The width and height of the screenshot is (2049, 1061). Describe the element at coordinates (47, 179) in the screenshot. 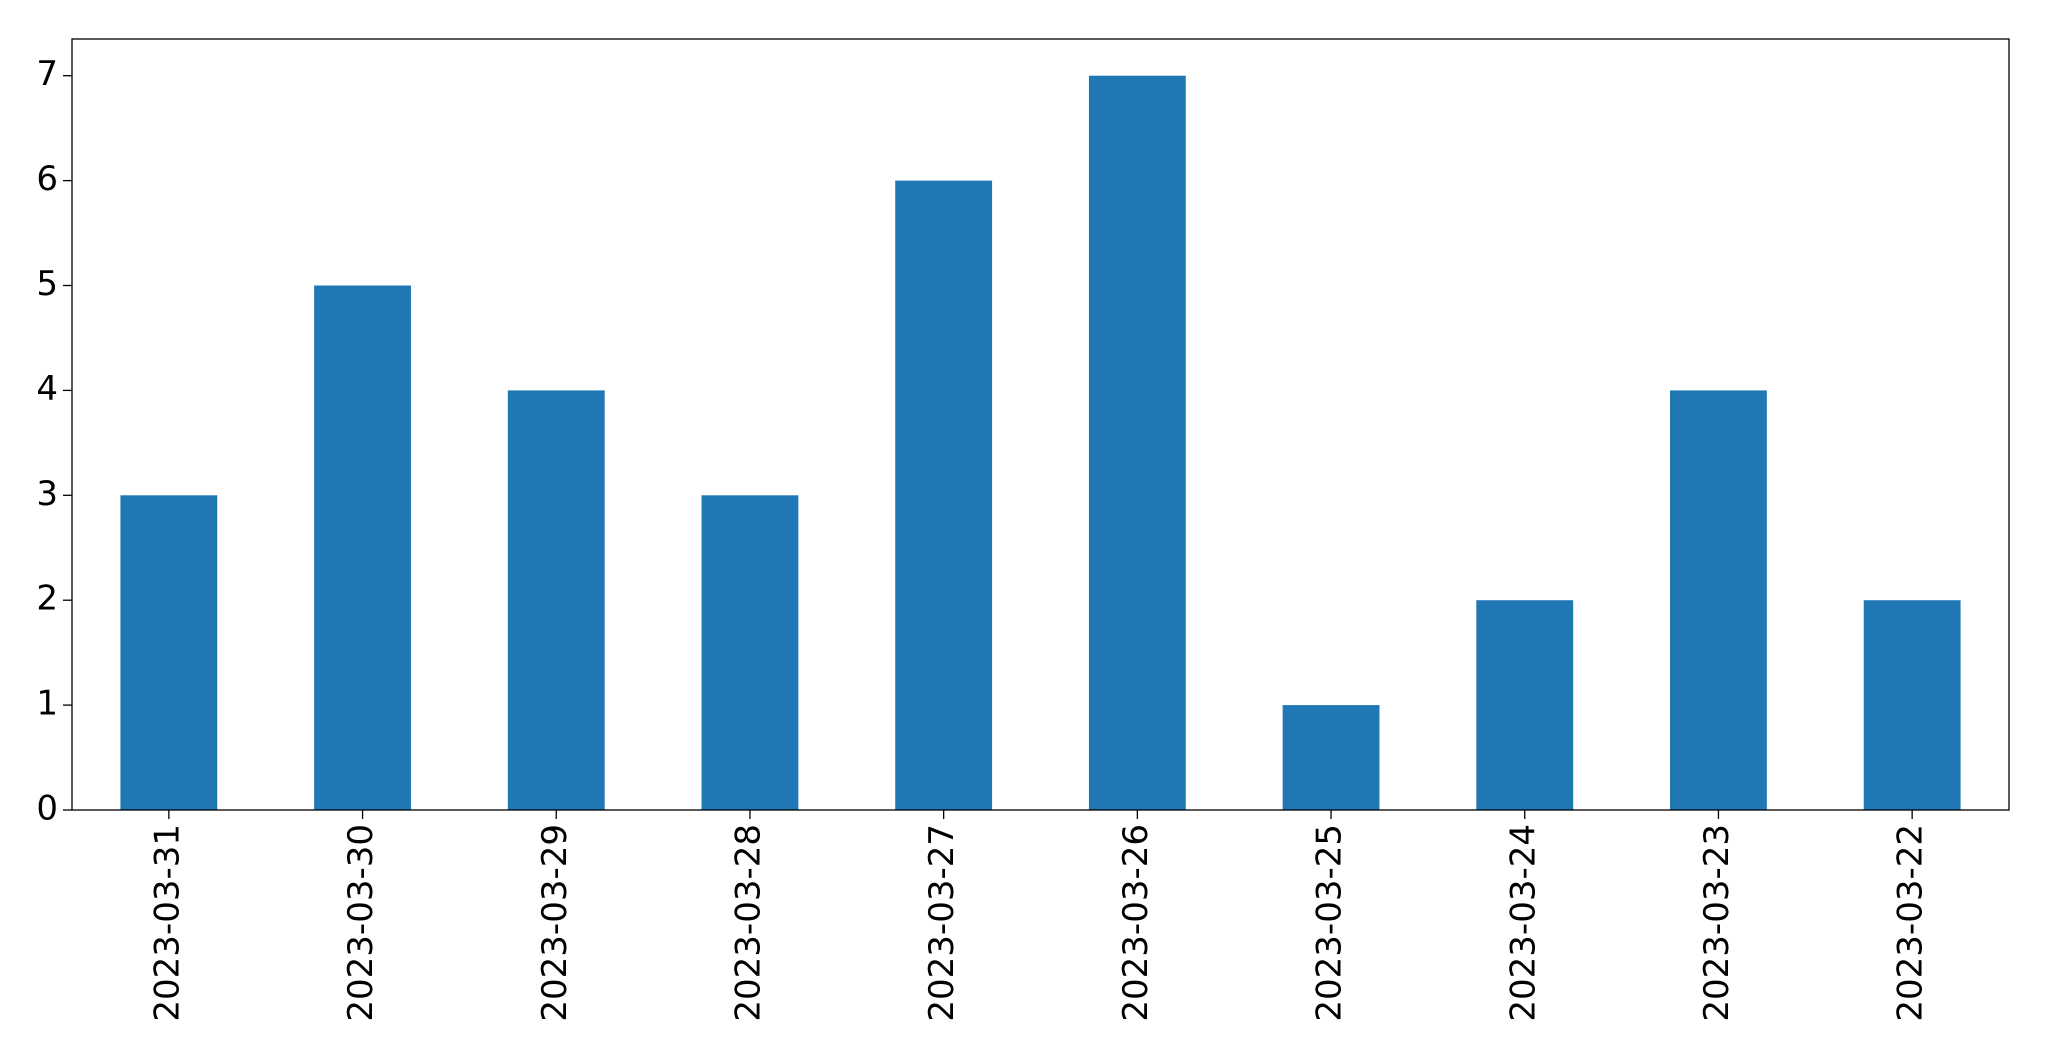

I see `y-tick-label: 6` at that location.